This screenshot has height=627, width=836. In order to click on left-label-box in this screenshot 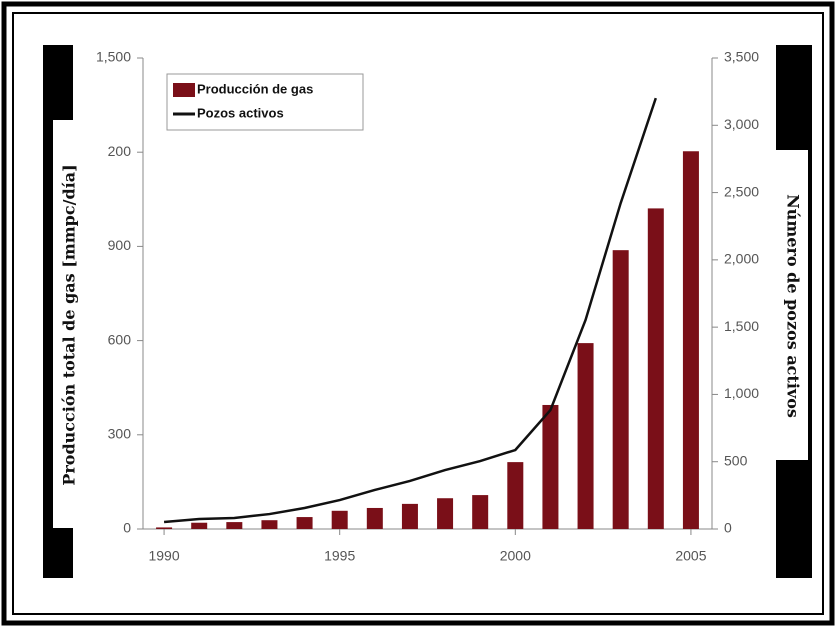, I will do `click(70, 324)`.